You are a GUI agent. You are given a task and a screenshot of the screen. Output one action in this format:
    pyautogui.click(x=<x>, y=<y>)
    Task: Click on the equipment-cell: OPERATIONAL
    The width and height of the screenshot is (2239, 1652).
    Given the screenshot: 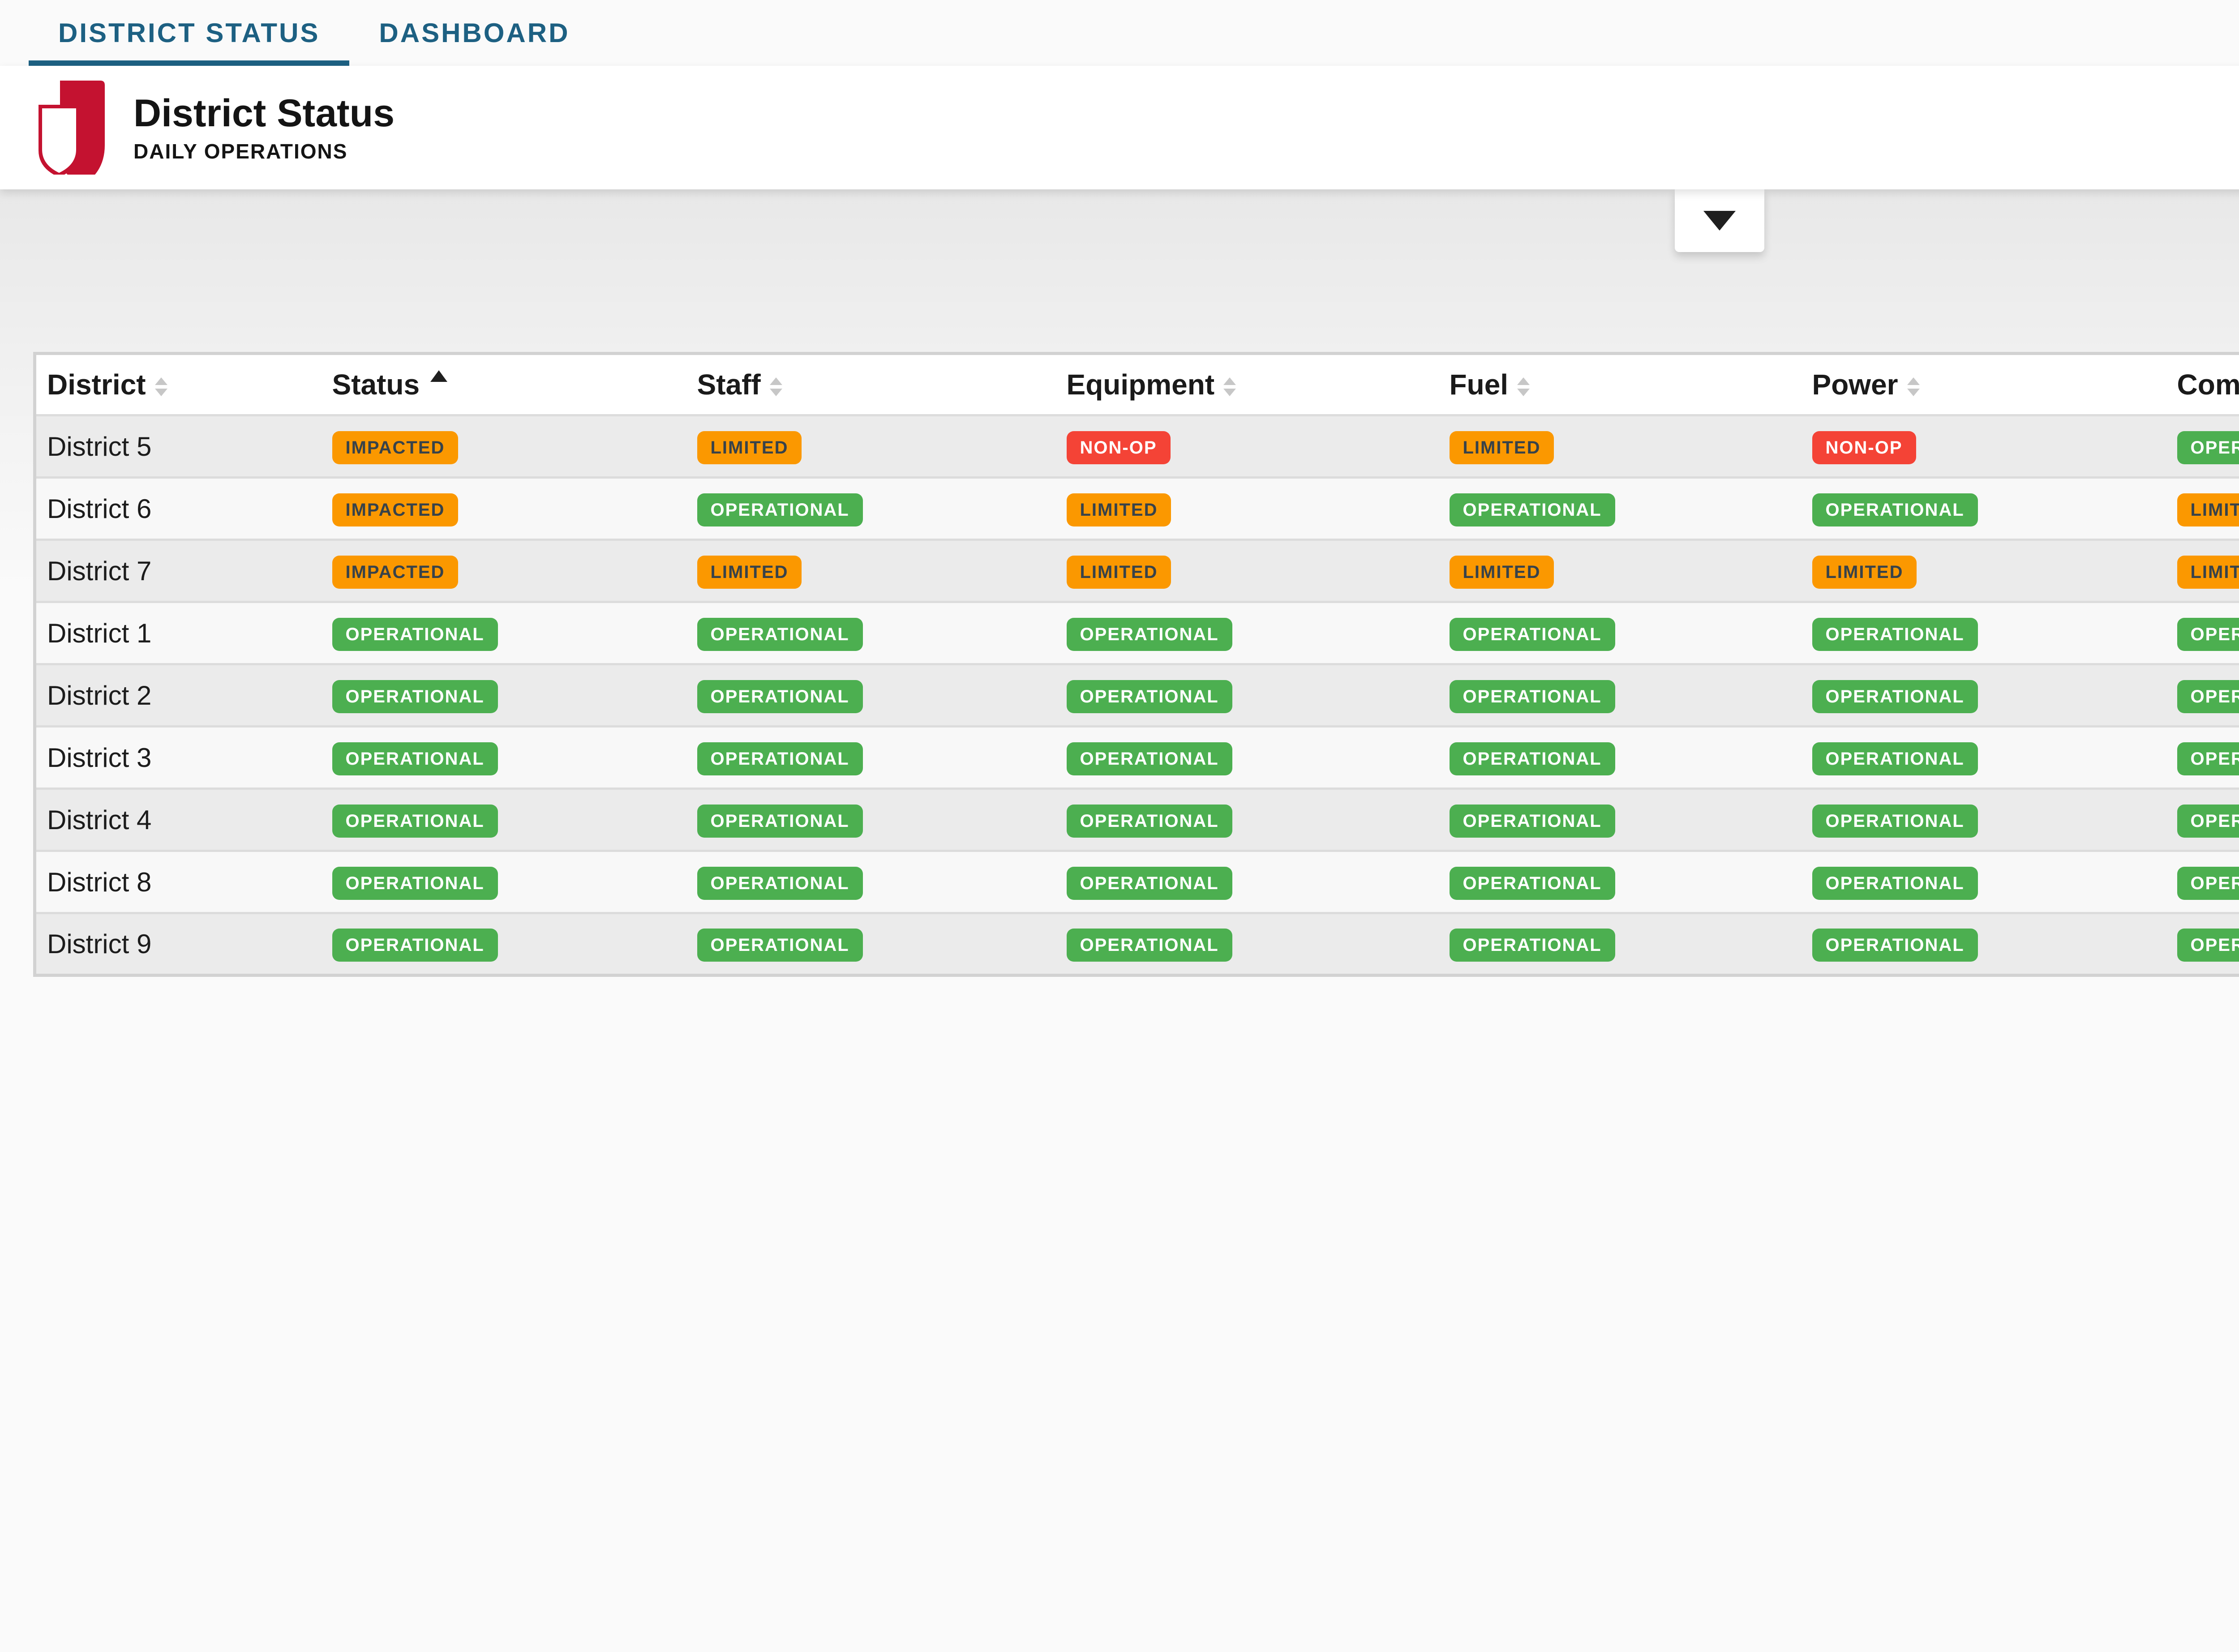 What is the action you would take?
    pyautogui.click(x=1247, y=632)
    